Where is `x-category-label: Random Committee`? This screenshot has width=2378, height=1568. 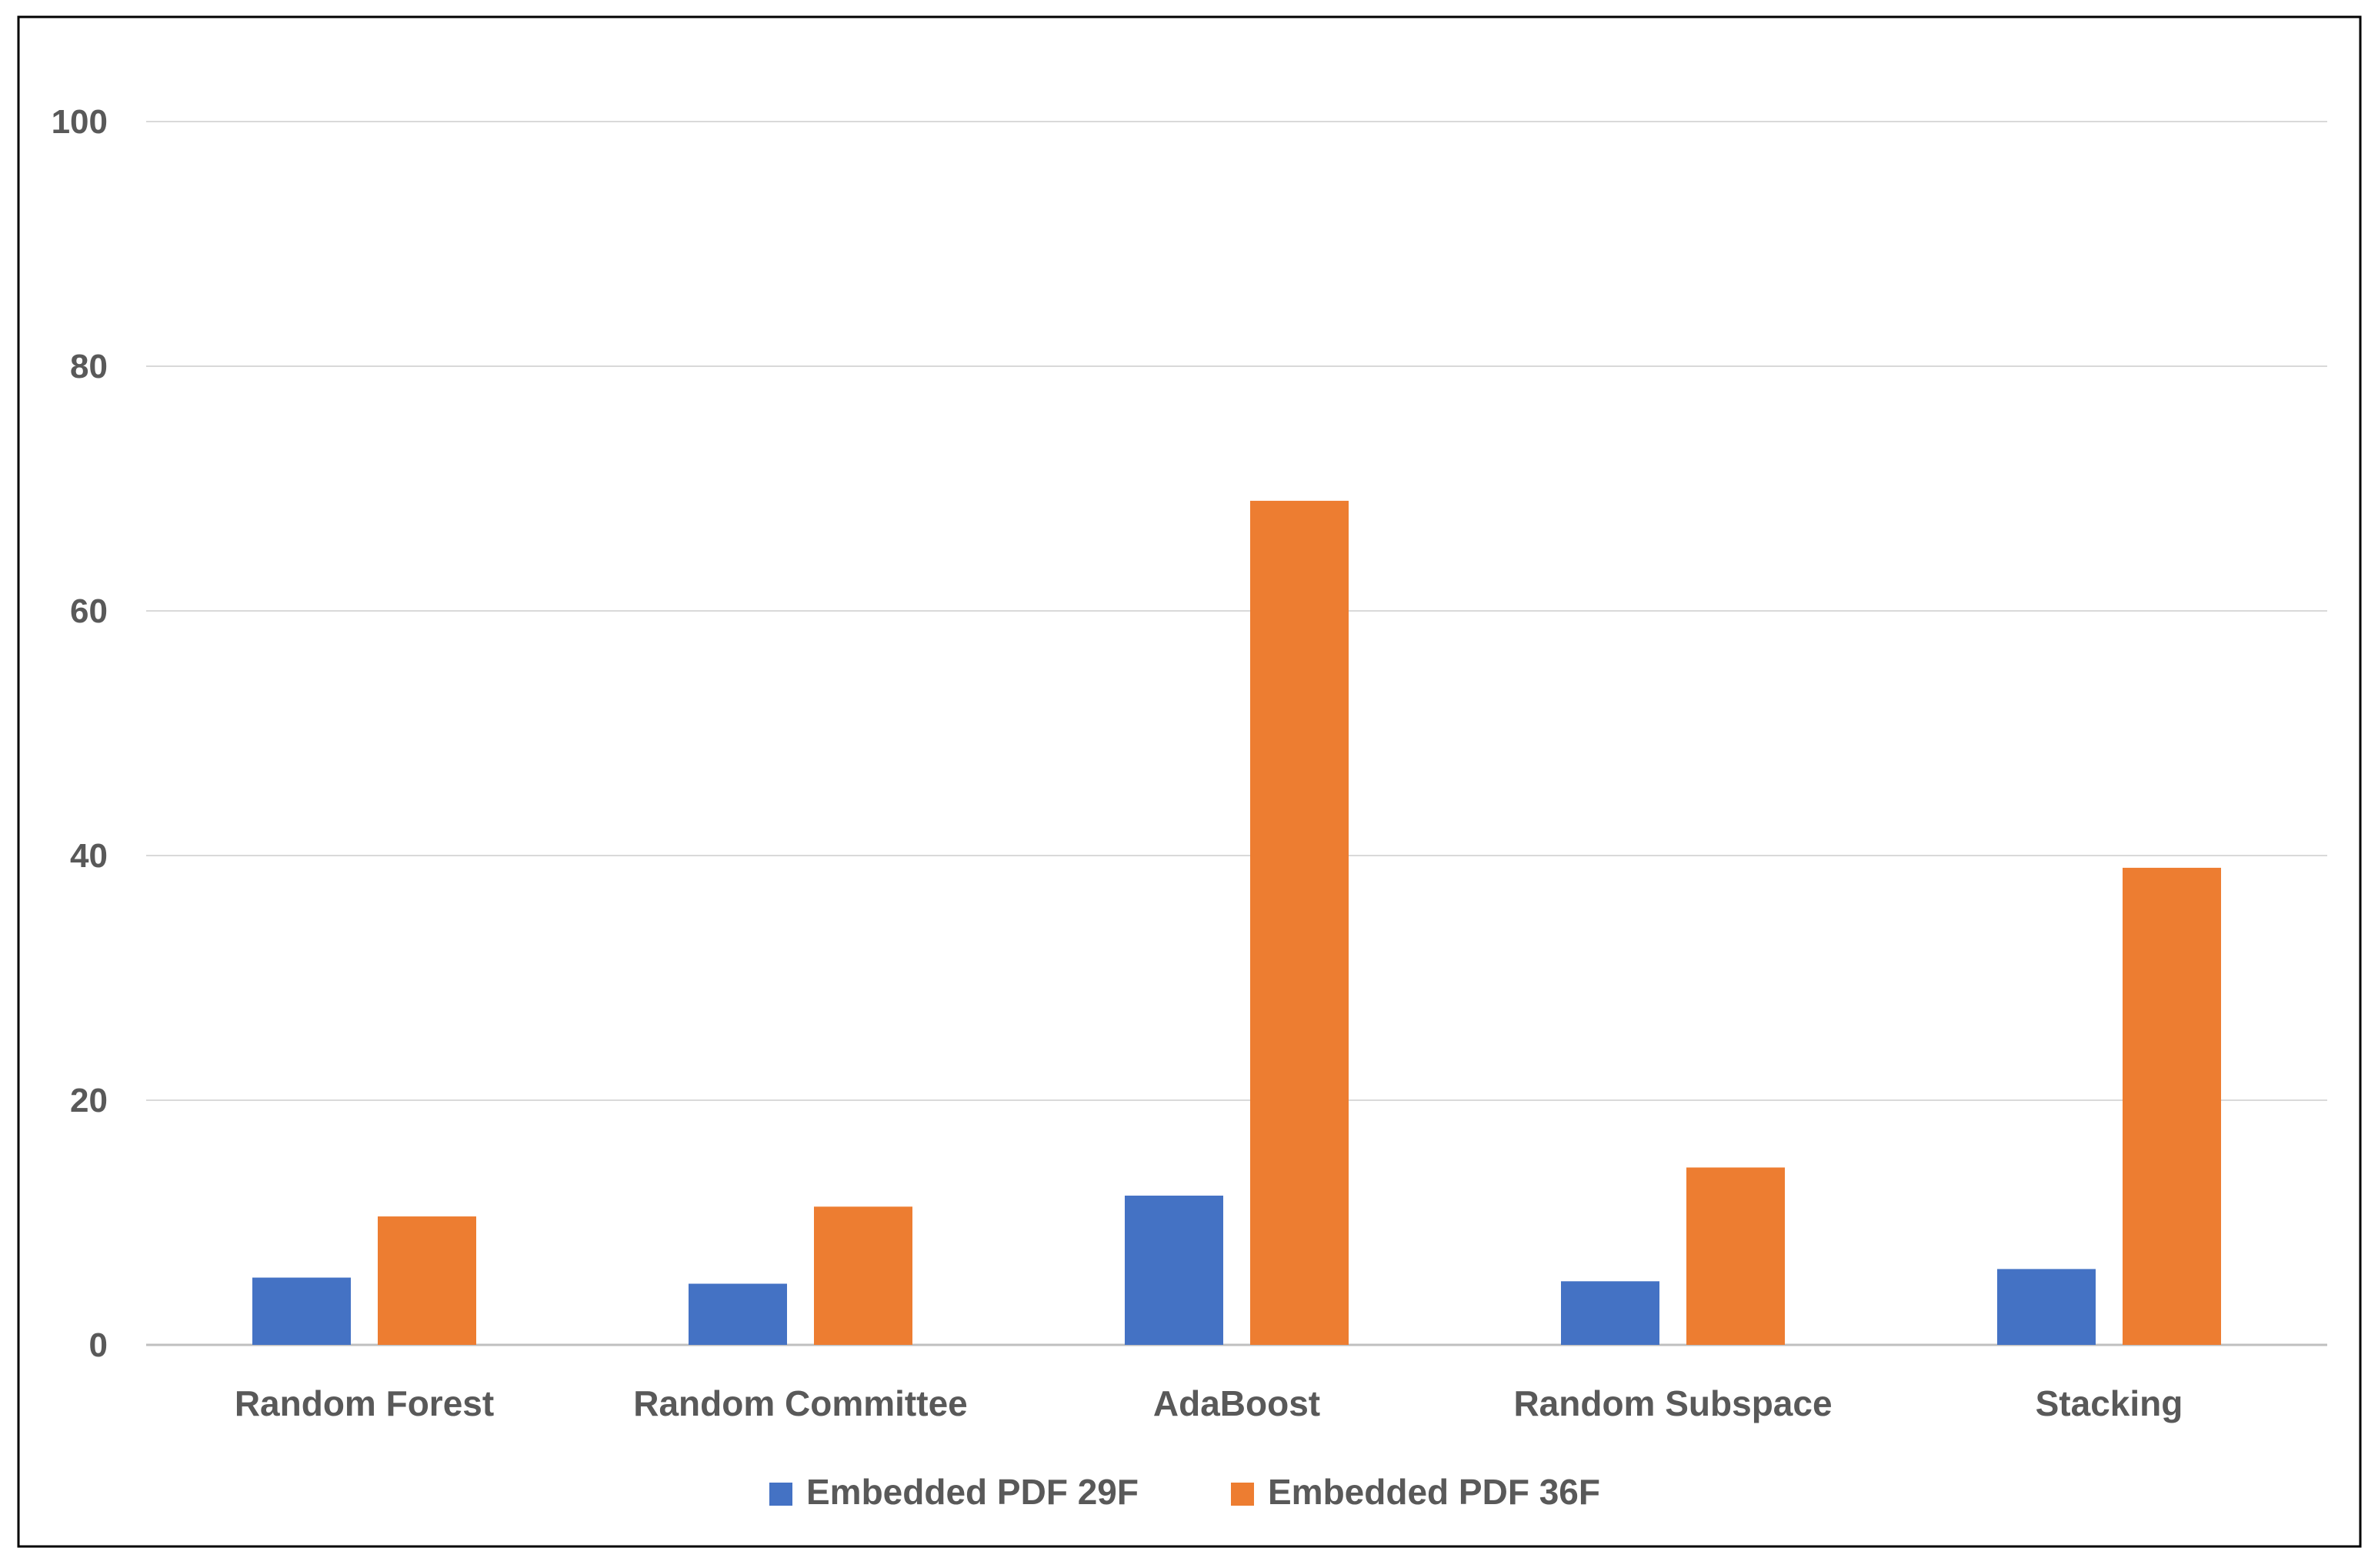
x-category-label: Random Committee is located at coordinates (800, 1403).